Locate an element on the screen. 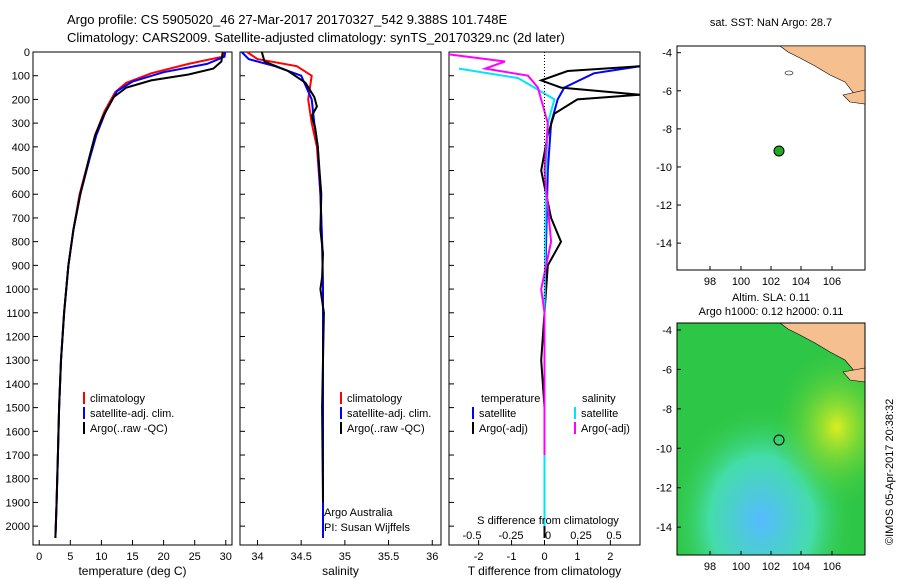 The width and height of the screenshot is (900, 580). sst-map-xtick-label: 98 is located at coordinates (710, 282).